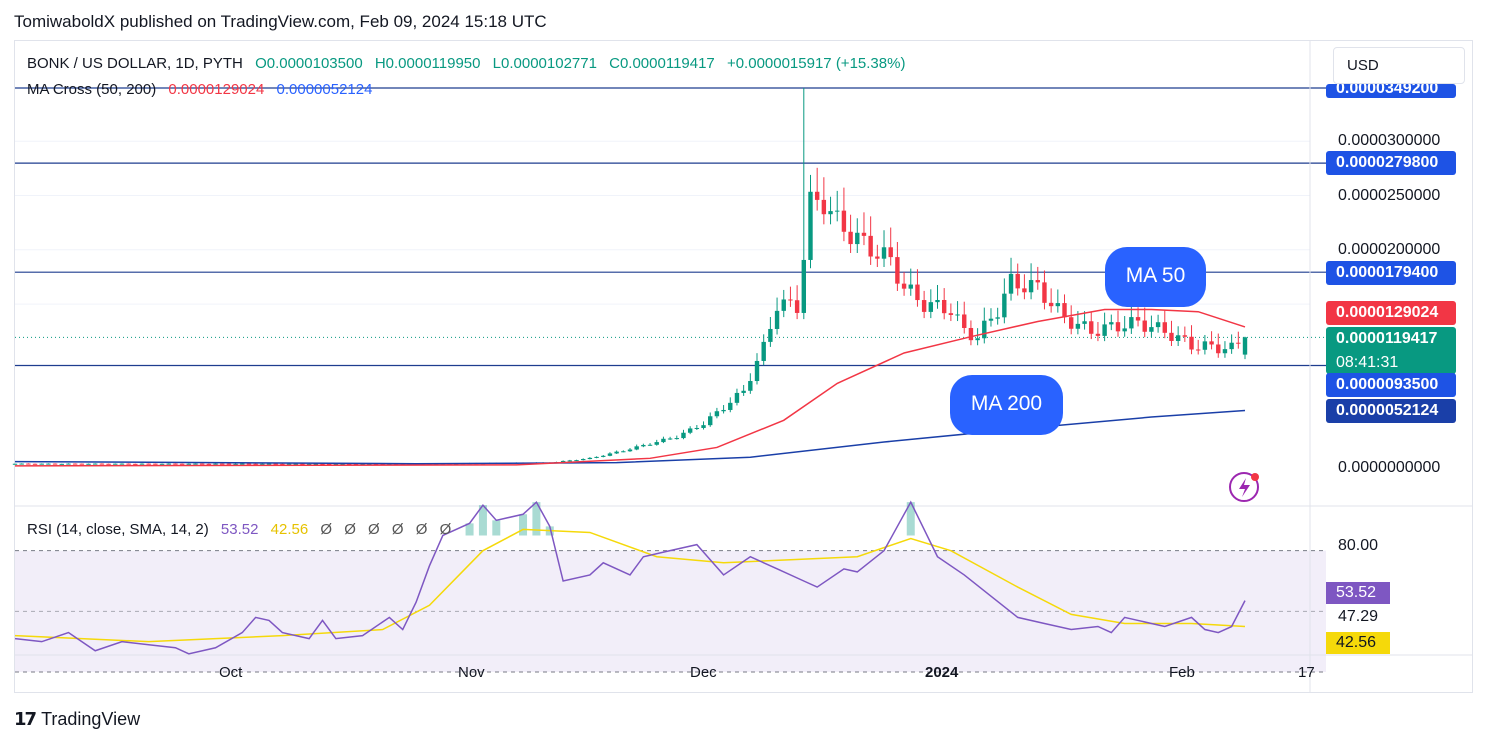 The width and height of the screenshot is (1488, 746). What do you see at coordinates (91, 719) in the screenshot?
I see `brand-name: TradingView` at bounding box center [91, 719].